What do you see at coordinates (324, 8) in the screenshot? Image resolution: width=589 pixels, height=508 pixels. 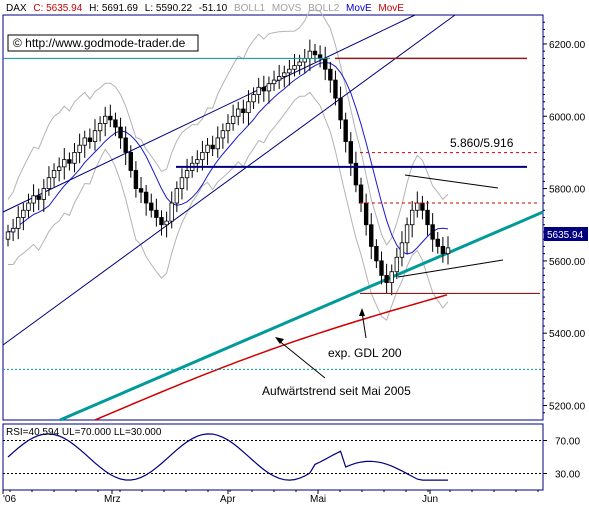 I see `header-boll2: BOLL2` at bounding box center [324, 8].